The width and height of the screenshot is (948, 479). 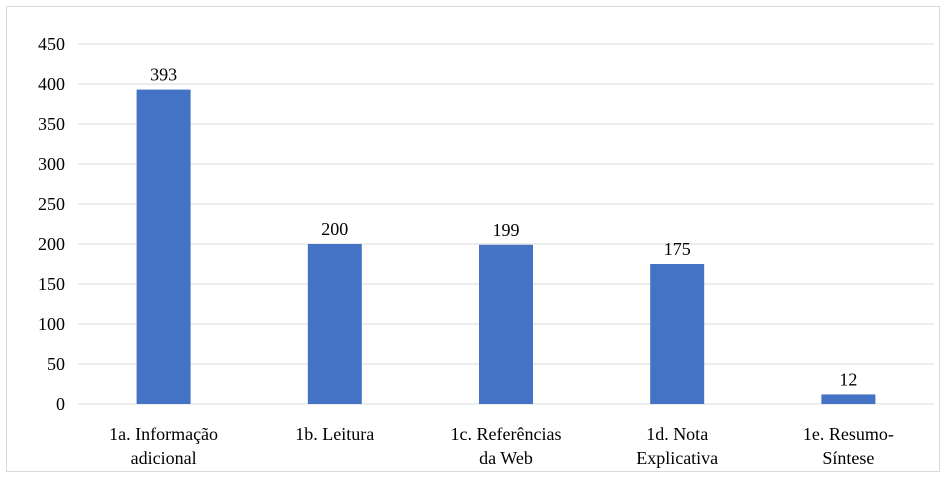 What do you see at coordinates (506, 458) in the screenshot?
I see `x-category-label: da Web` at bounding box center [506, 458].